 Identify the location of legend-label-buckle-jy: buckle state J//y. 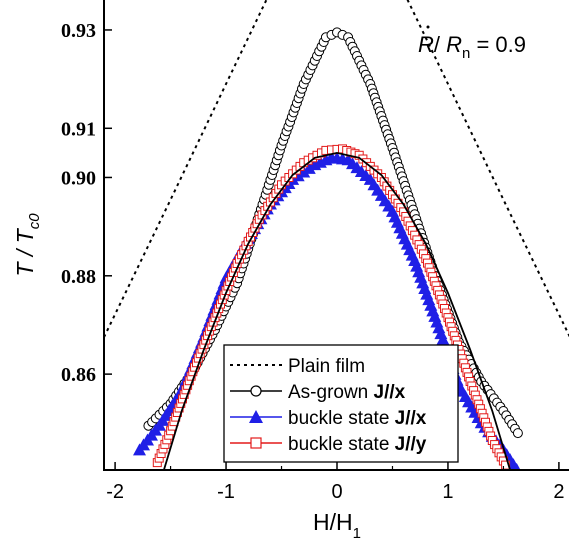
(357, 444).